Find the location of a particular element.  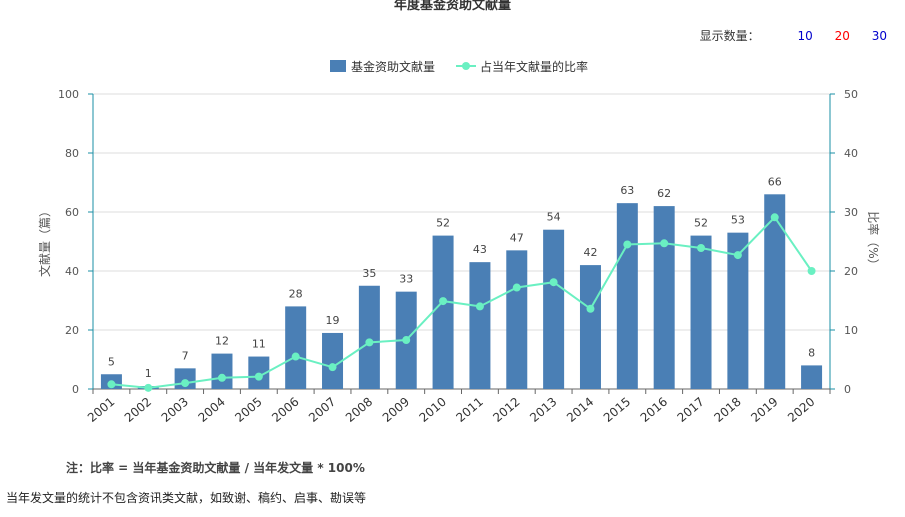

x-axis-tick-label: 2010 is located at coordinates (433, 410).